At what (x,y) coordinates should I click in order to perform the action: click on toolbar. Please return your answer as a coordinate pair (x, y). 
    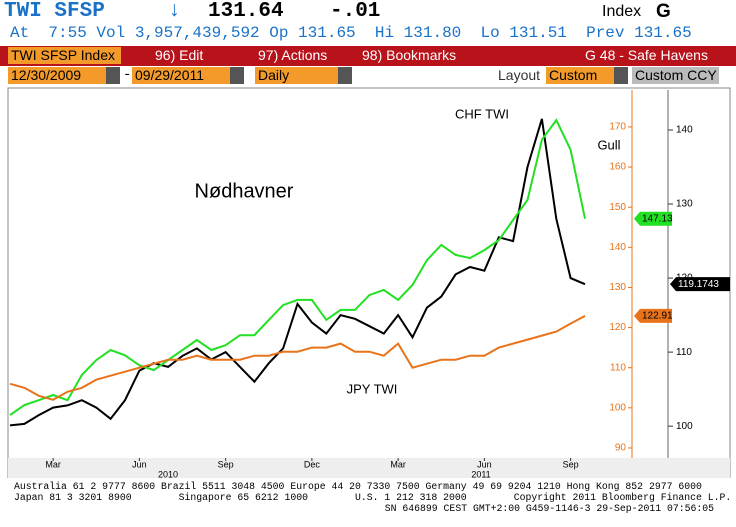
    Looking at the image, I should click on (368, 56).